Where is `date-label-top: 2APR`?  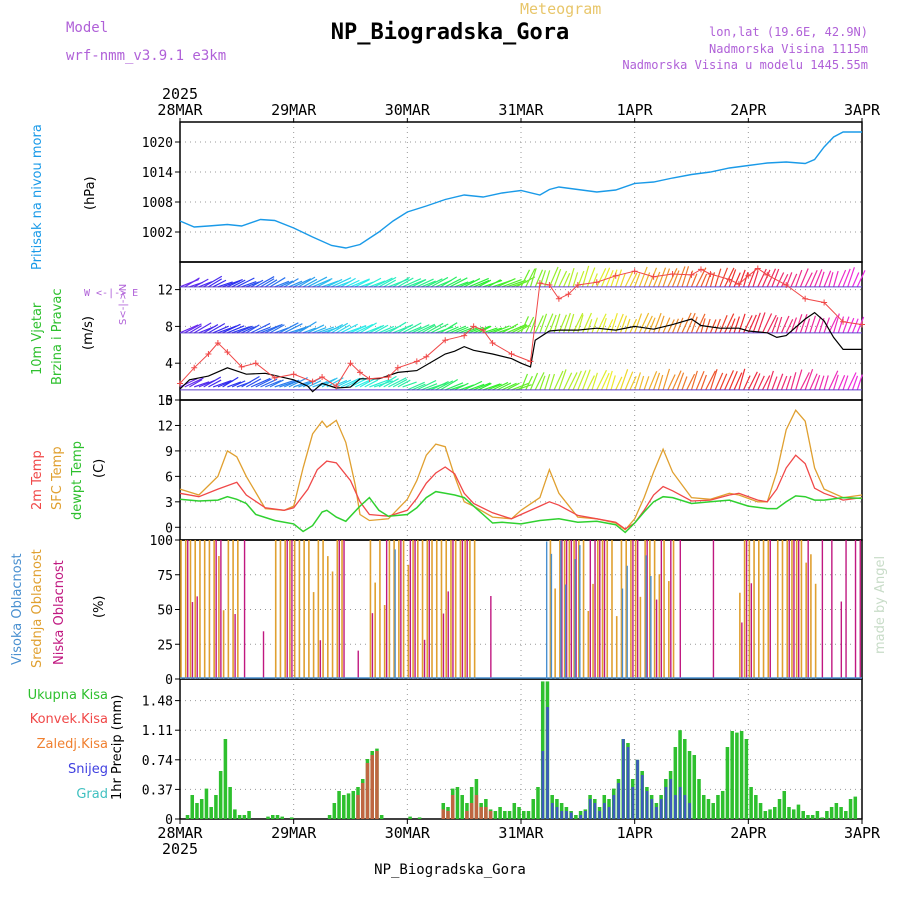 date-label-top: 2APR is located at coordinates (748, 110).